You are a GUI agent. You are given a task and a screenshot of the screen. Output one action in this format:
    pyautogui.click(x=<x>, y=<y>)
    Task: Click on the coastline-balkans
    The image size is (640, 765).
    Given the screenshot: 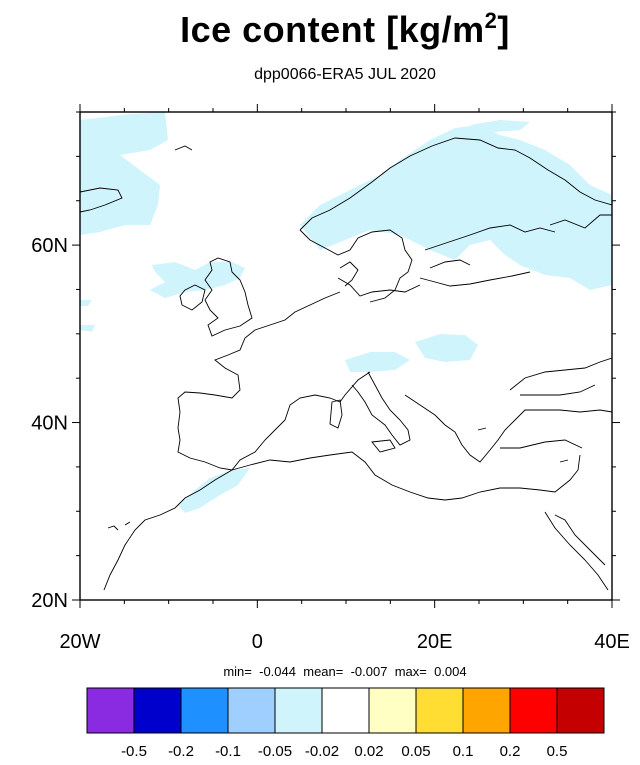 What is the action you would take?
    pyautogui.click(x=508, y=428)
    